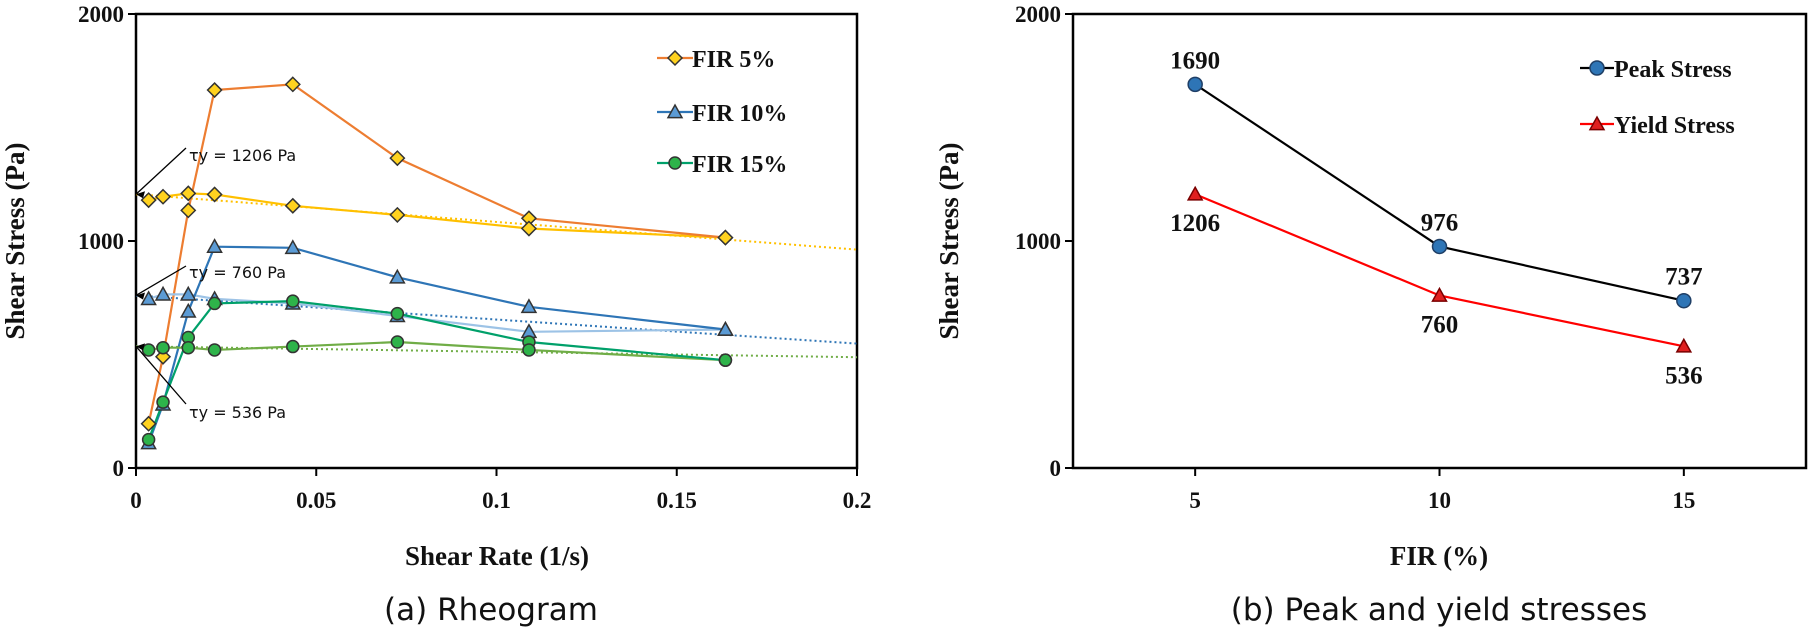 This screenshot has height=632, width=1811. What do you see at coordinates (1440, 222) in the screenshot?
I see `data-label: 976` at bounding box center [1440, 222].